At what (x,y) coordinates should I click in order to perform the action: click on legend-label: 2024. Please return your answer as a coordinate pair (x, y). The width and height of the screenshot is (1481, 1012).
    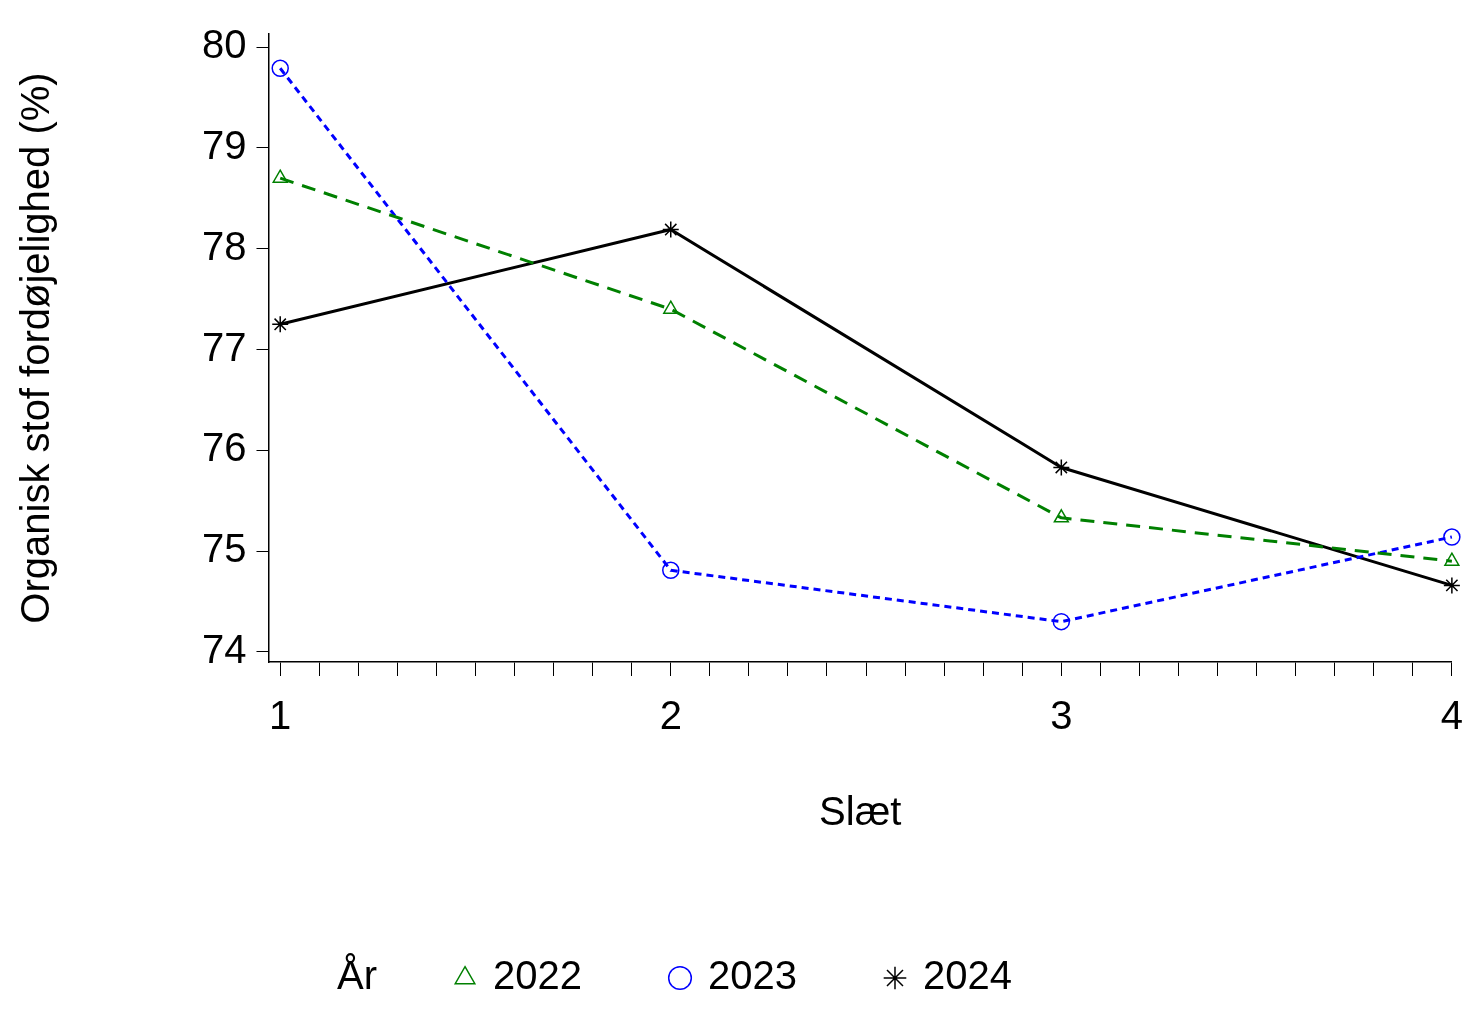
    Looking at the image, I should click on (967, 975).